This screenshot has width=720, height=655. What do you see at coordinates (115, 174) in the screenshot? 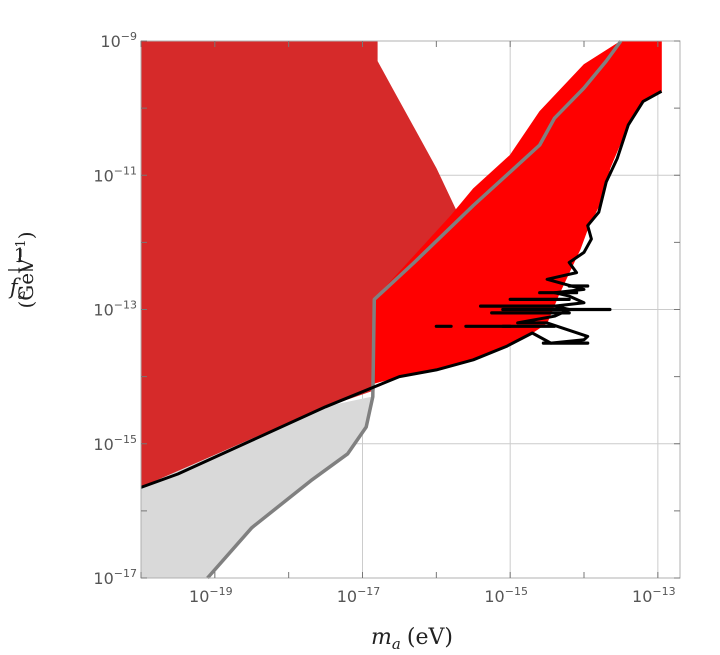
I see `y-tick-label: 10−11` at bounding box center [115, 174].